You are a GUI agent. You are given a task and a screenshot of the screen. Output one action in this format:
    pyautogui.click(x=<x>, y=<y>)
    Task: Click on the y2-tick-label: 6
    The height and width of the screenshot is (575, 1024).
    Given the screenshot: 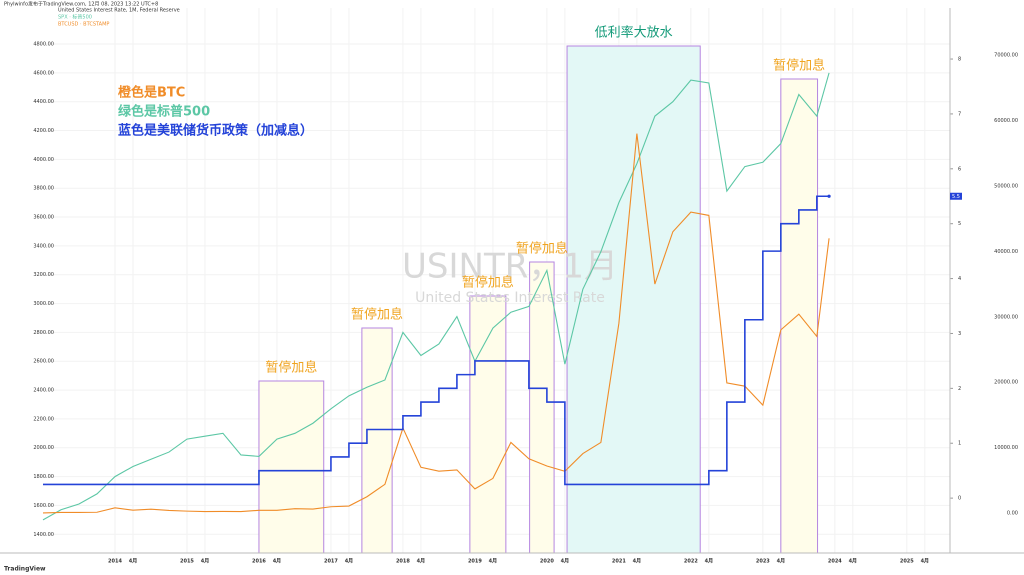 What is the action you would take?
    pyautogui.click(x=959, y=169)
    